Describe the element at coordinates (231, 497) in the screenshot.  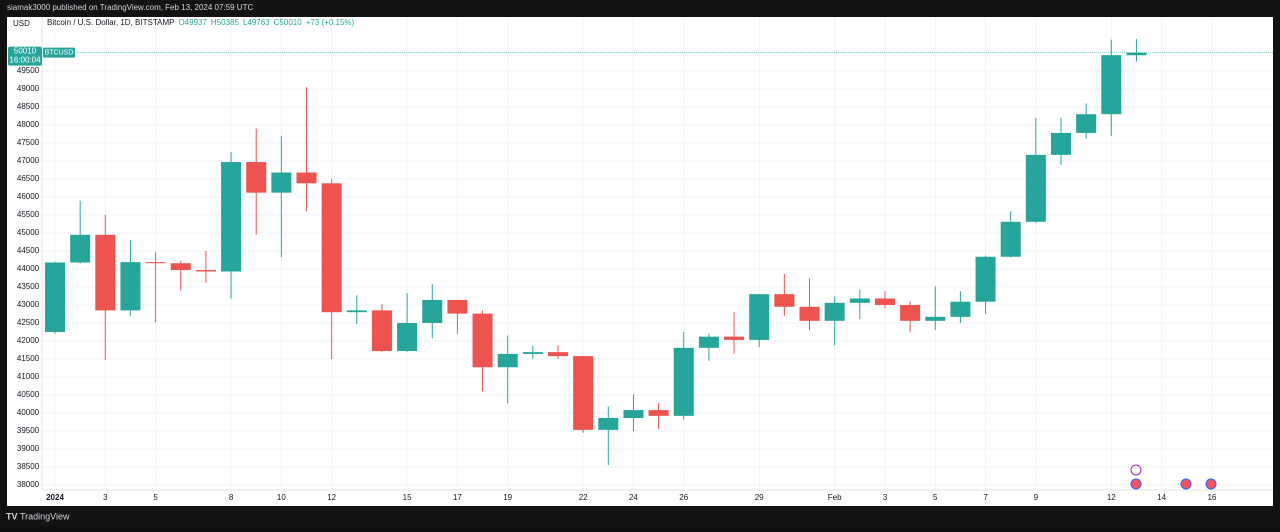
I see `x-tick-label: 8` at that location.